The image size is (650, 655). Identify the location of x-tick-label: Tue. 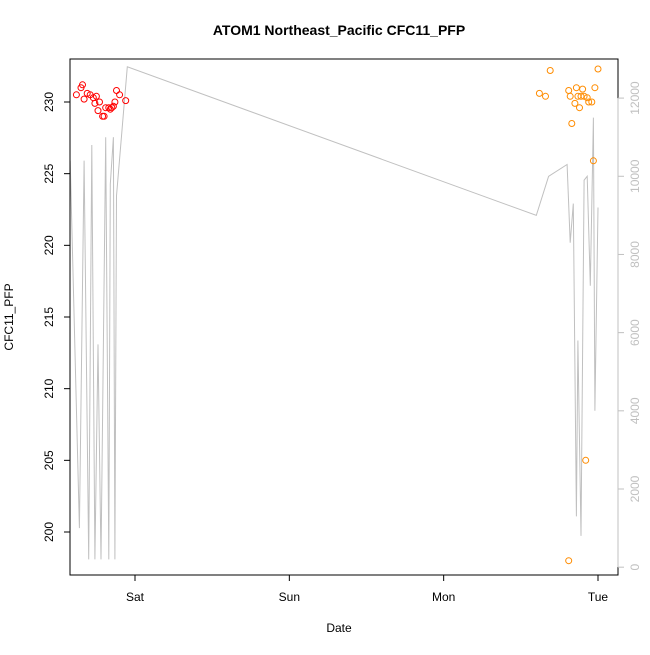
(598, 597).